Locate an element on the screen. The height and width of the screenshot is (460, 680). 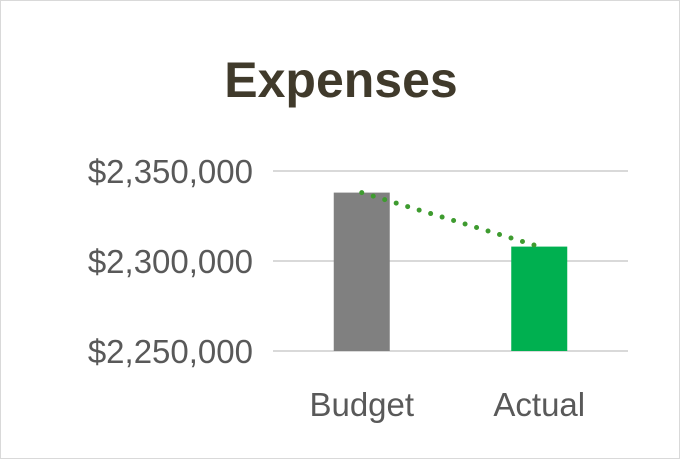
chart-title: Expenses is located at coordinates (340, 80).